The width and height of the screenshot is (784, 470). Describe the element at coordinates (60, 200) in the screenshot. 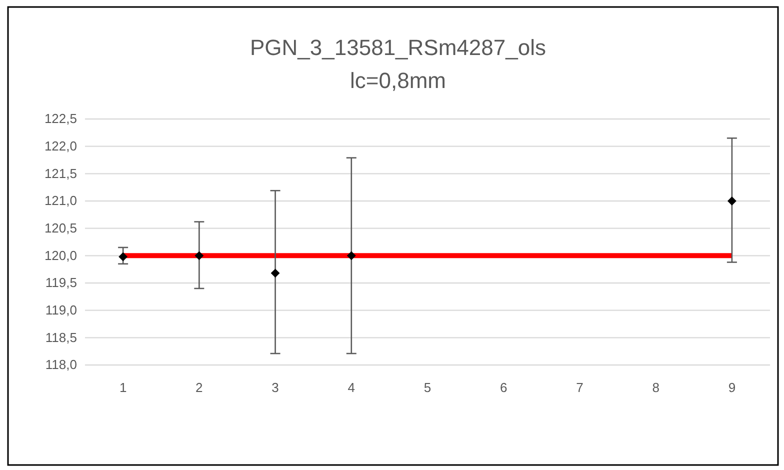

I see `y-tick-label: 121,0` at that location.